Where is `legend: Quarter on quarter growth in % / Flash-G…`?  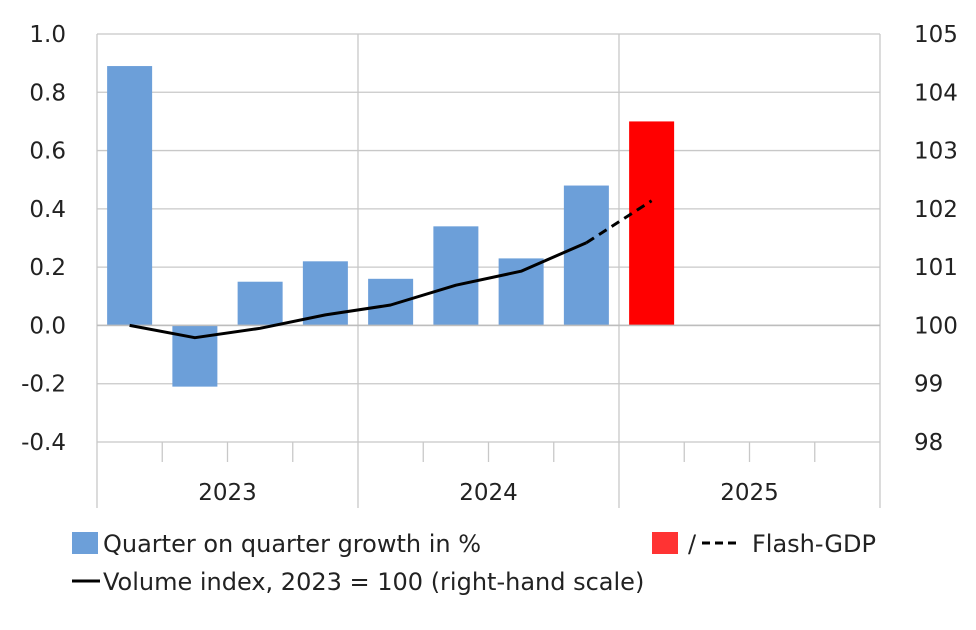
legend: Quarter on quarter growth in % / Flash-G… is located at coordinates (474, 563).